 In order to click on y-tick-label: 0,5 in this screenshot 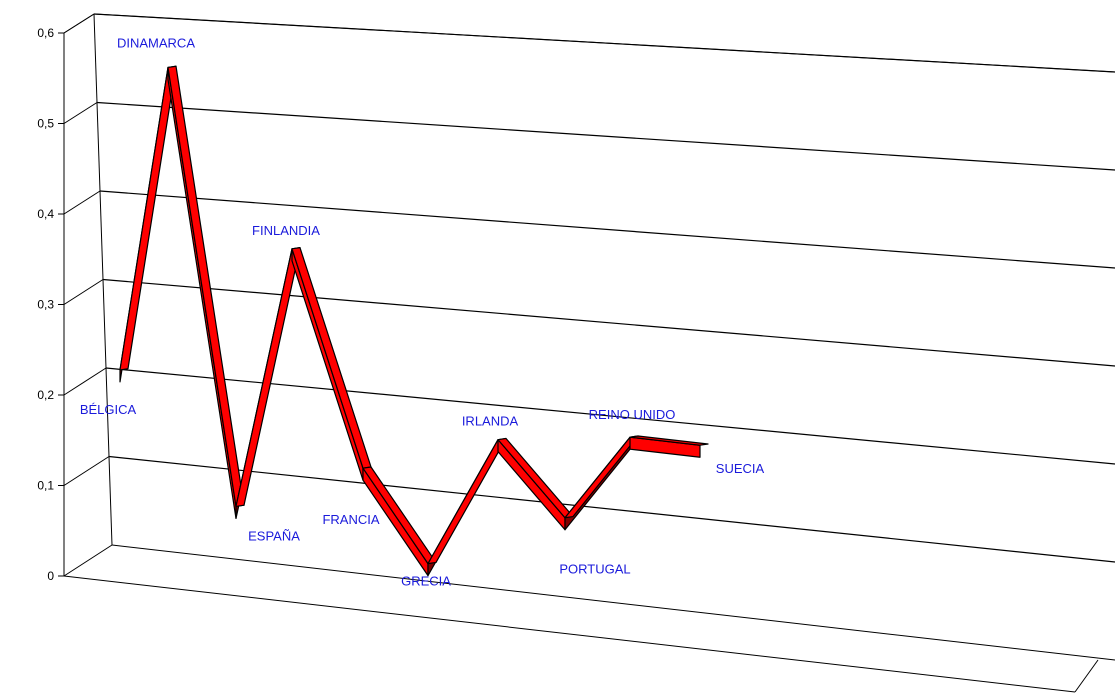, I will do `click(45, 124)`.